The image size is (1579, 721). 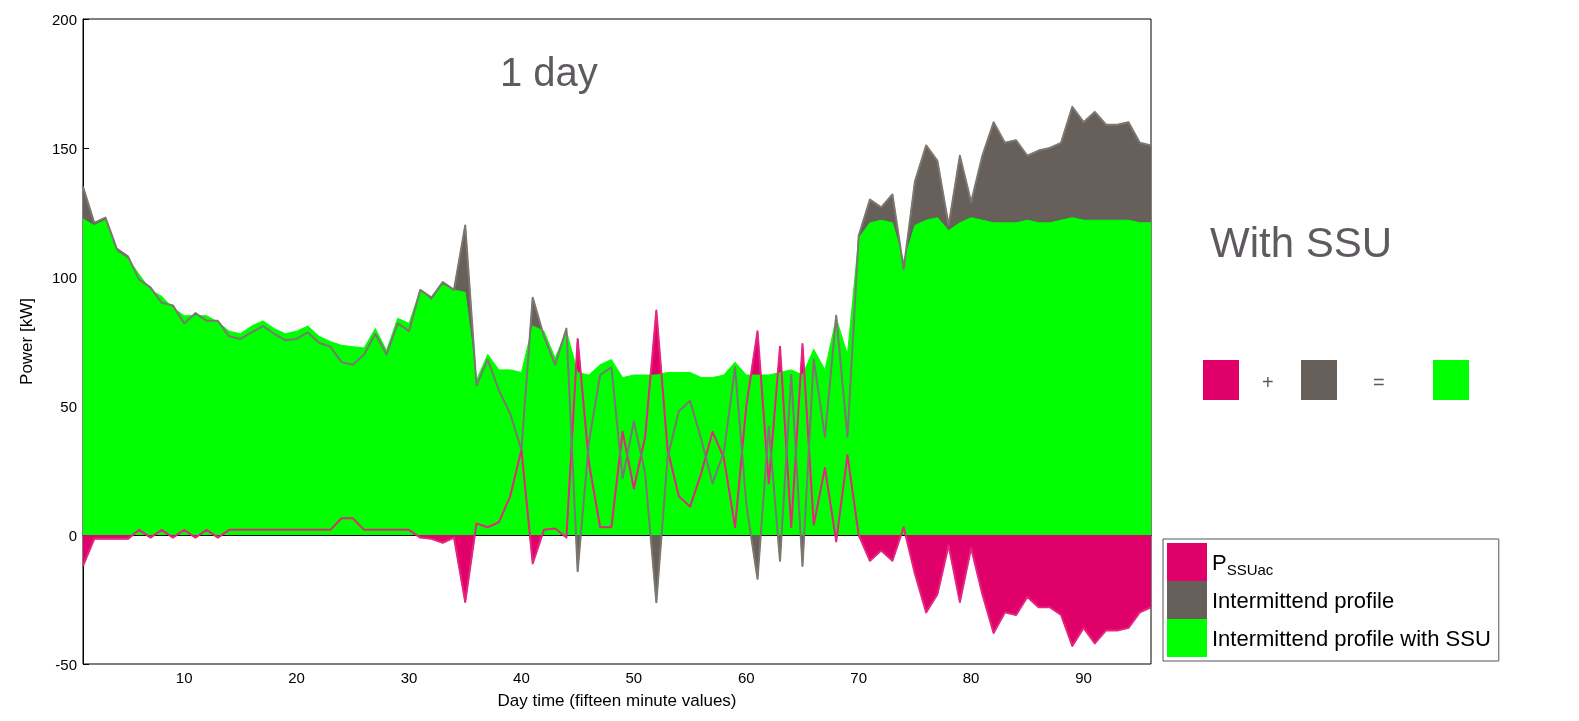 What do you see at coordinates (521, 677) in the screenshot?
I see `x-tick-label: 40` at bounding box center [521, 677].